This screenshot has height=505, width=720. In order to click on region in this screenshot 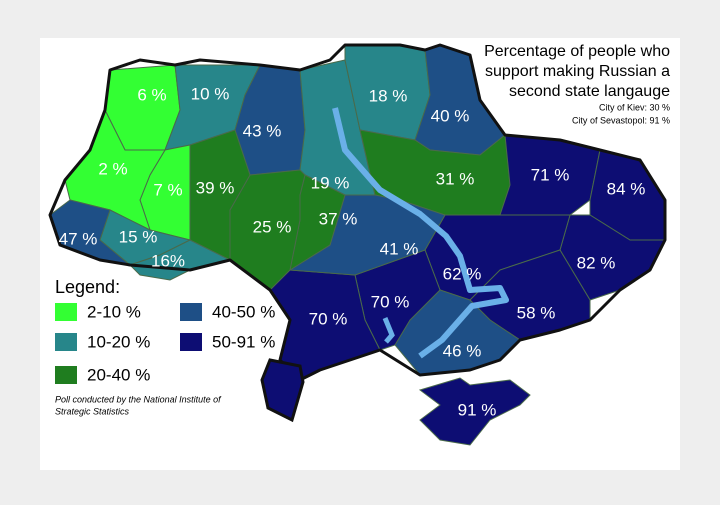, I will do `click(474, 411)`.